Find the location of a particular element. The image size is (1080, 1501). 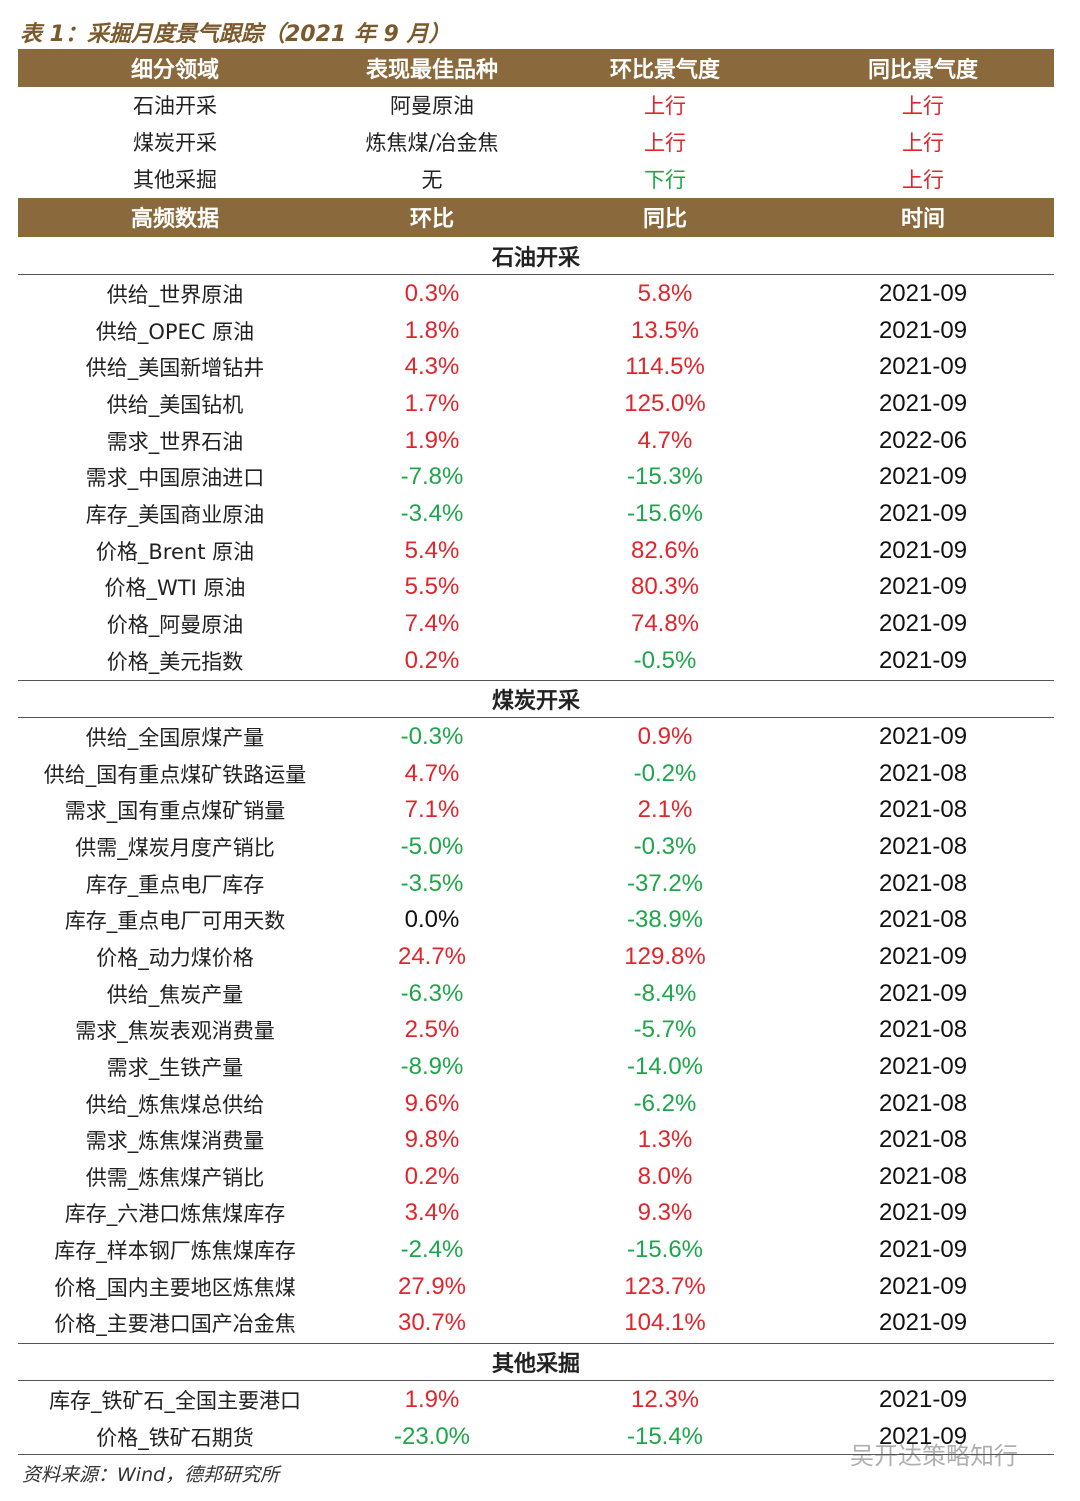

row-label: 库存_六港口炼焦煤库存 is located at coordinates (175, 1214).